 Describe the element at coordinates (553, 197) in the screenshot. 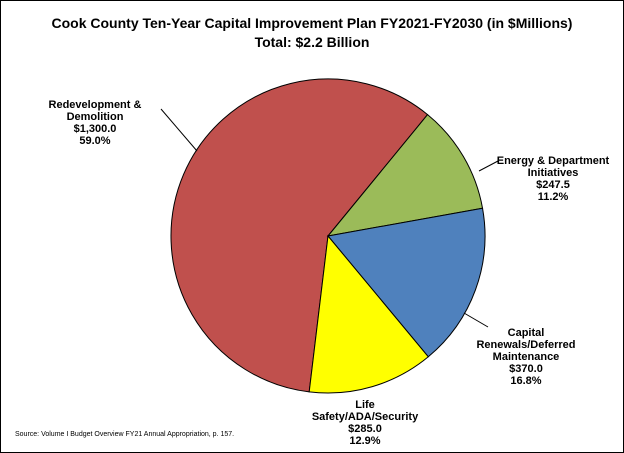

I see `label-energy-percent: 11.2%` at that location.